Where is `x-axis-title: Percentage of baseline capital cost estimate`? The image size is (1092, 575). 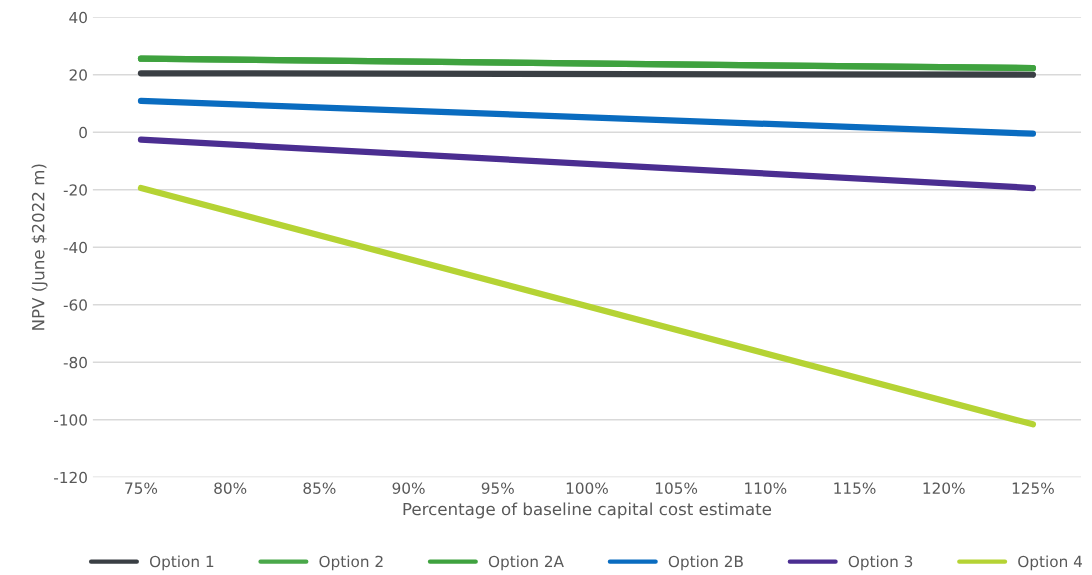
x-axis-title: Percentage of baseline capital cost estimate is located at coordinates (587, 510).